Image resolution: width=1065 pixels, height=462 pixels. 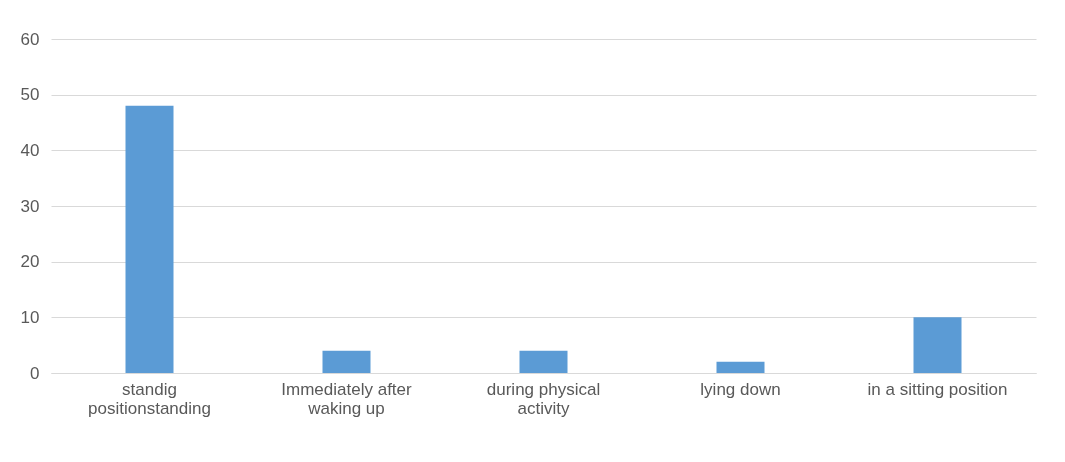 I want to click on x-tick-label: lying down, so click(x=740, y=389).